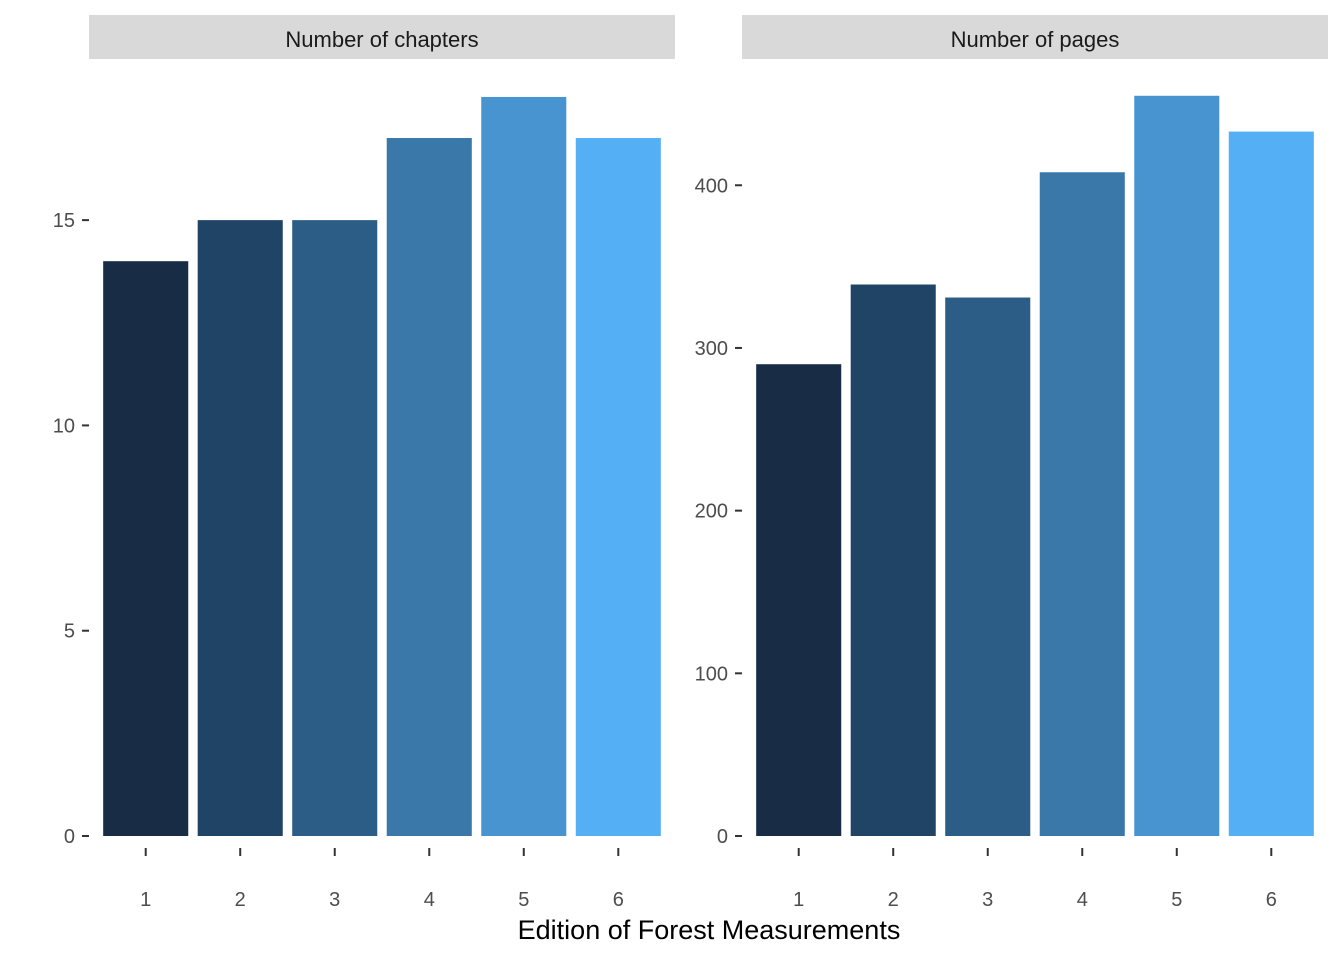 The height and width of the screenshot is (960, 1344). I want to click on y-tick-label: 5, so click(69, 632).